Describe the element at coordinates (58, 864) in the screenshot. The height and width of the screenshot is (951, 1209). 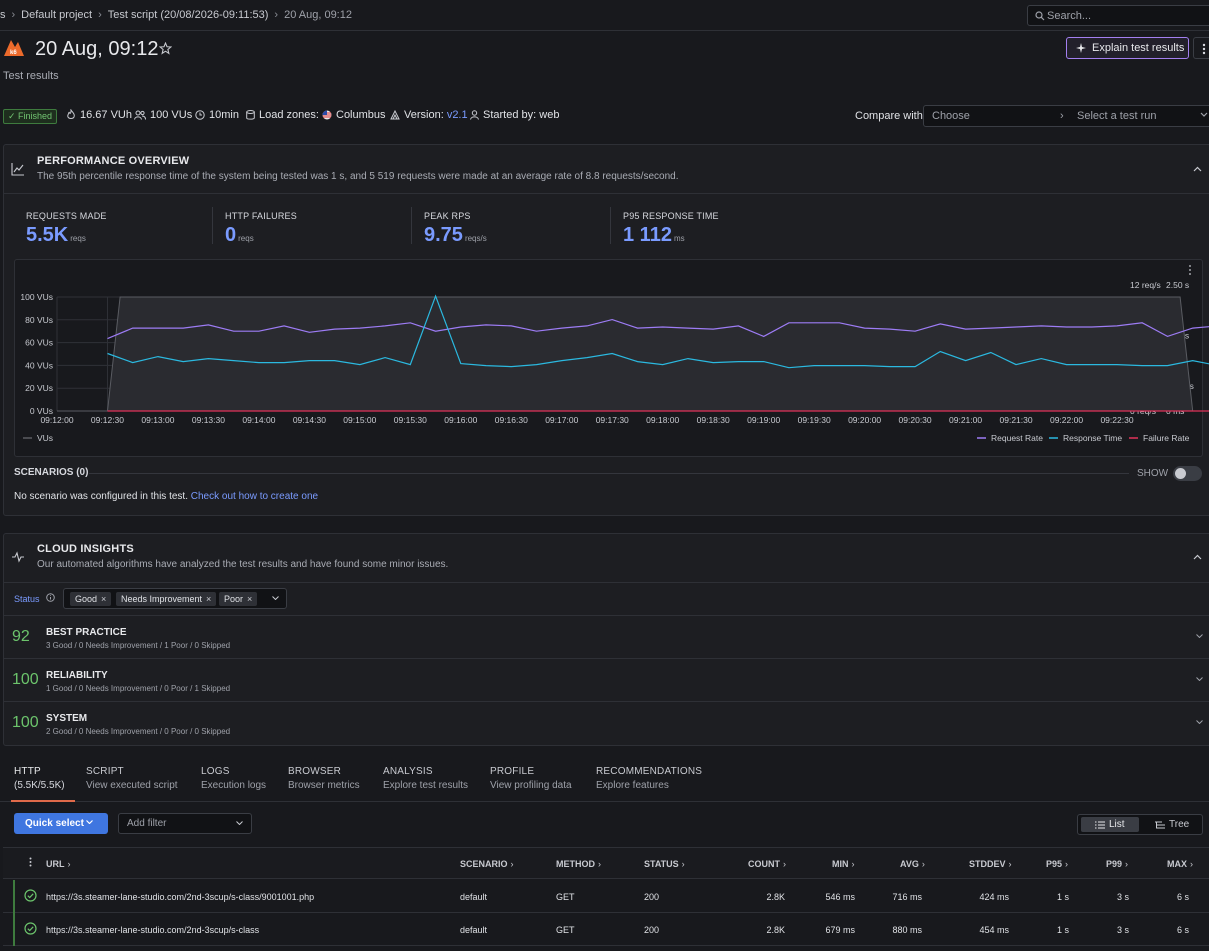
I see `column-header-url: URL ›` at that location.